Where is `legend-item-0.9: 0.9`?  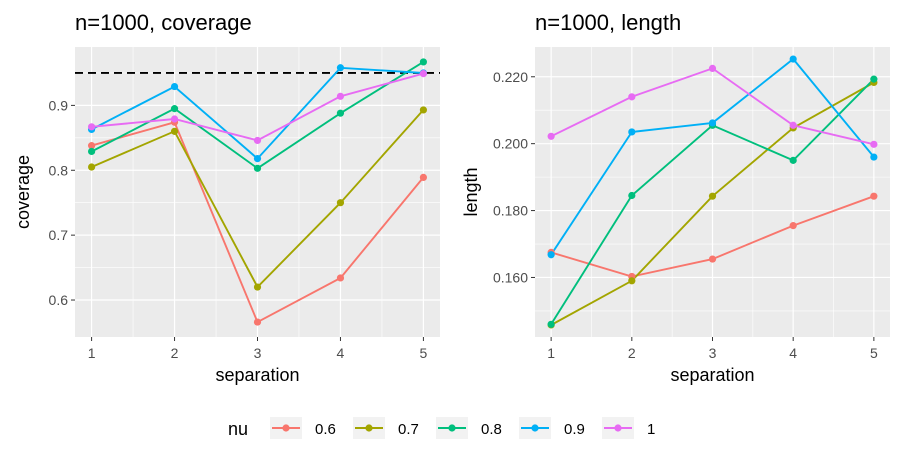
legend-item-0.9: 0.9 is located at coordinates (552, 428).